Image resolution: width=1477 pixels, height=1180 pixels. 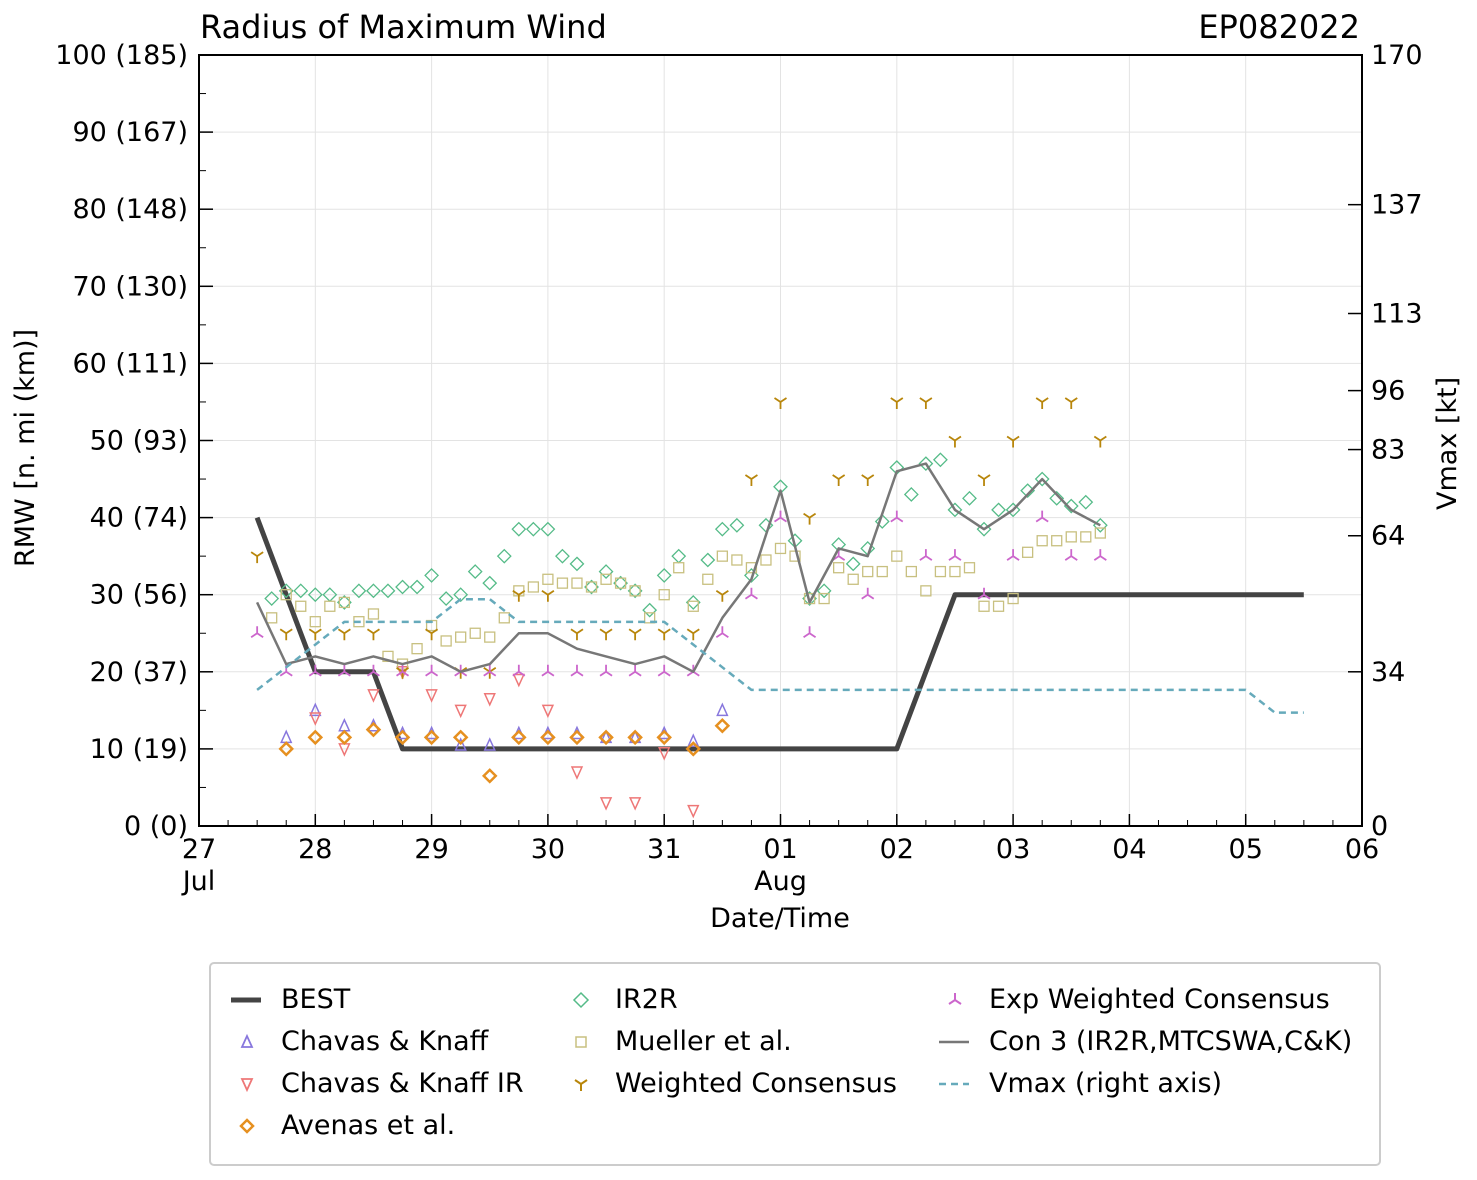 What do you see at coordinates (139, 518) in the screenshot?
I see `y-tick-label: 40 (74)` at bounding box center [139, 518].